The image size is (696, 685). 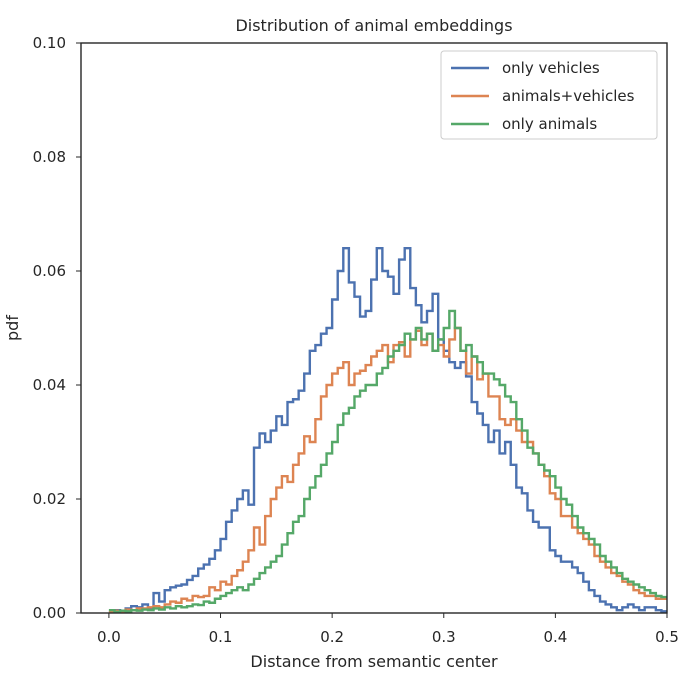 What do you see at coordinates (221, 637) in the screenshot?
I see `x-tick-label: 0.1` at bounding box center [221, 637].